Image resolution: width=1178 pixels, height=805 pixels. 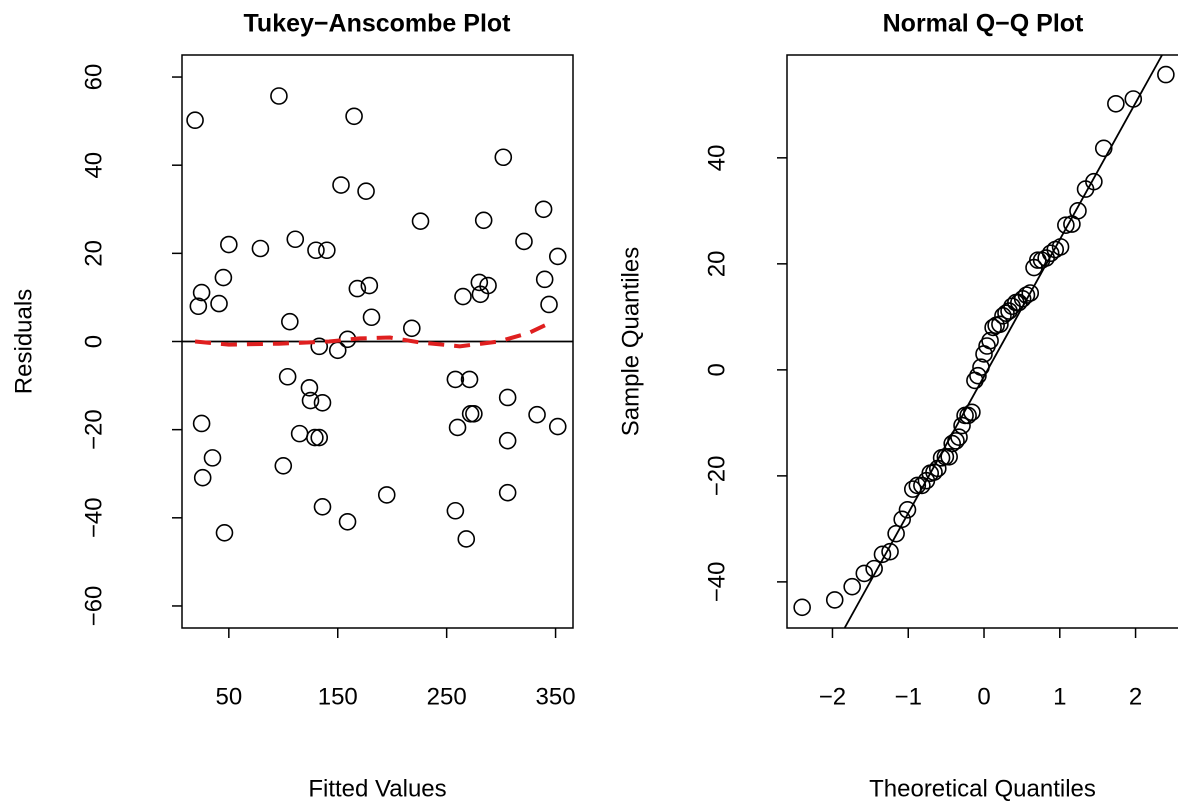 I want to click on x-tick-label: −2, so click(x=832, y=696).